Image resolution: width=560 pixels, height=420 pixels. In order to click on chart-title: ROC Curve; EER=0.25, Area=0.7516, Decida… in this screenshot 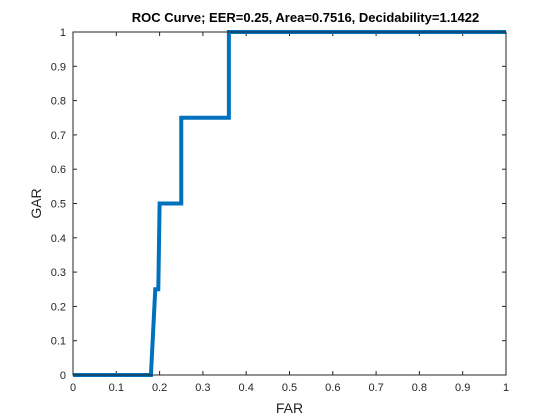, I will do `click(305, 17)`.